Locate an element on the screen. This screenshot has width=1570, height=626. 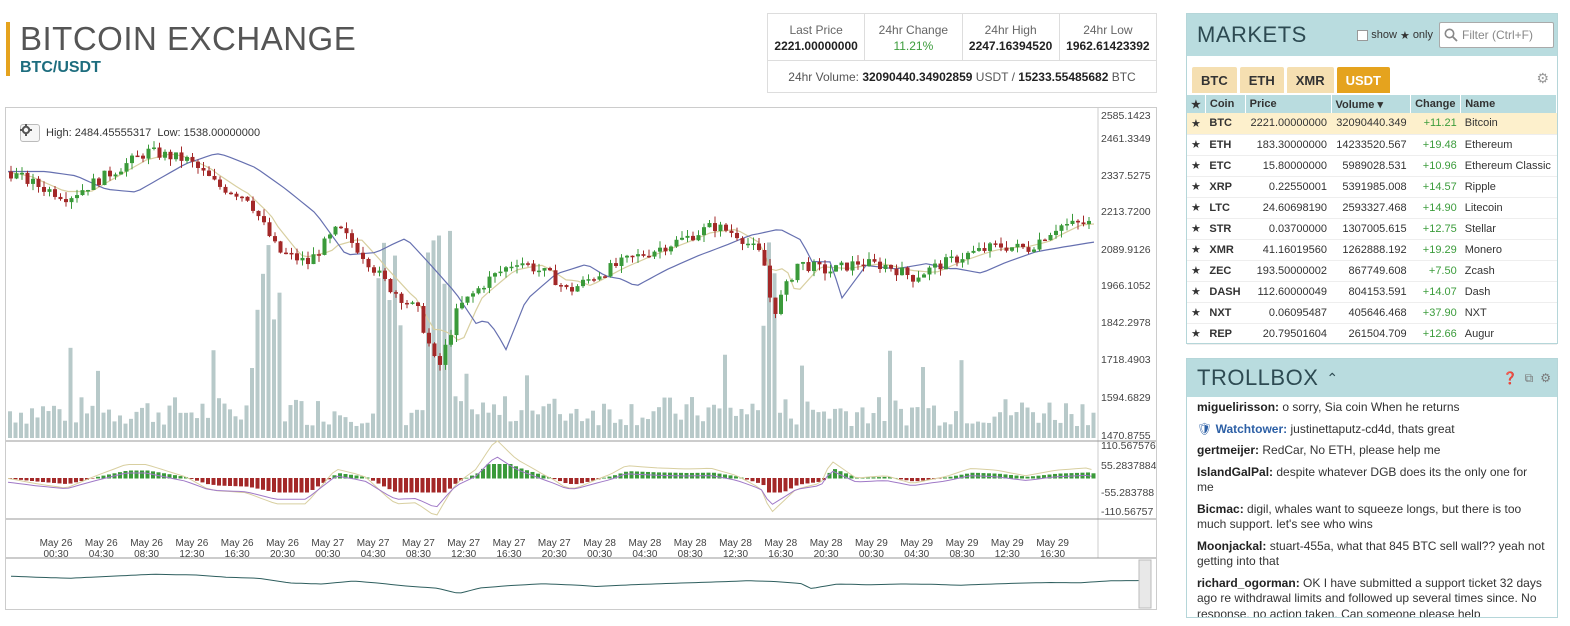
show-starred-checkbox is located at coordinates (1363, 35).